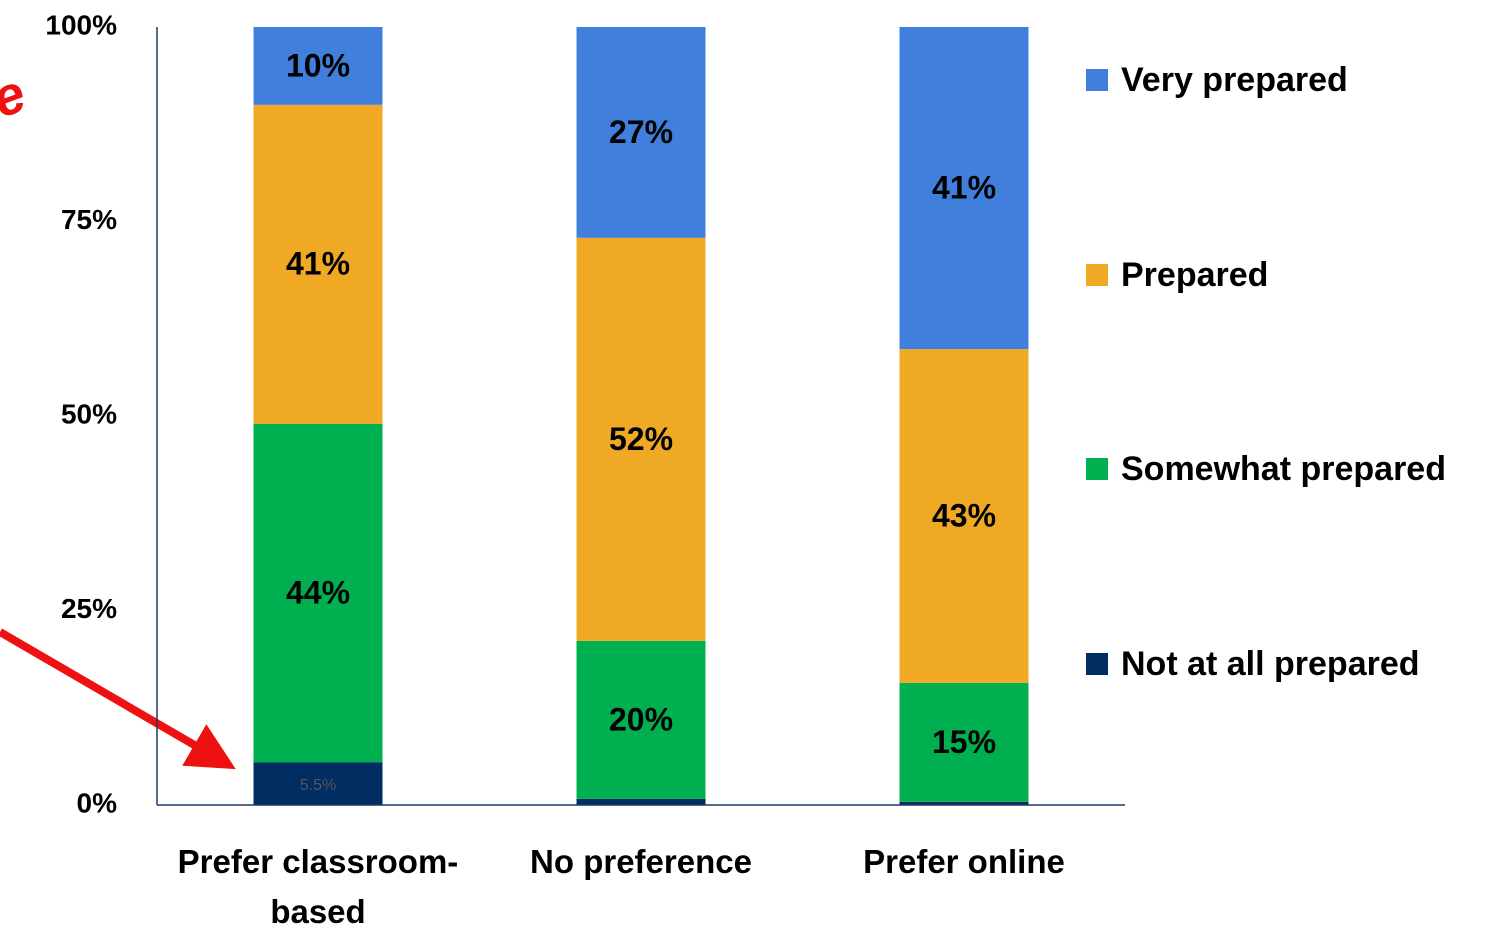 The width and height of the screenshot is (1496, 930). I want to click on data-label: 20%, so click(641, 719).